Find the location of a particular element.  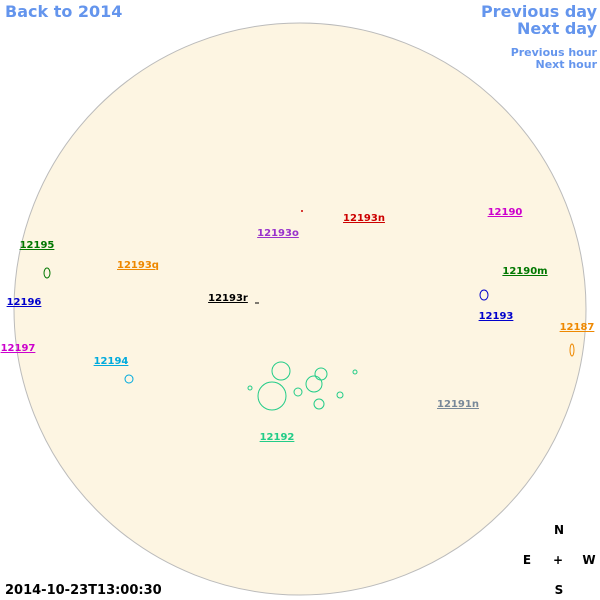

region-label: 12193r is located at coordinates (228, 298).